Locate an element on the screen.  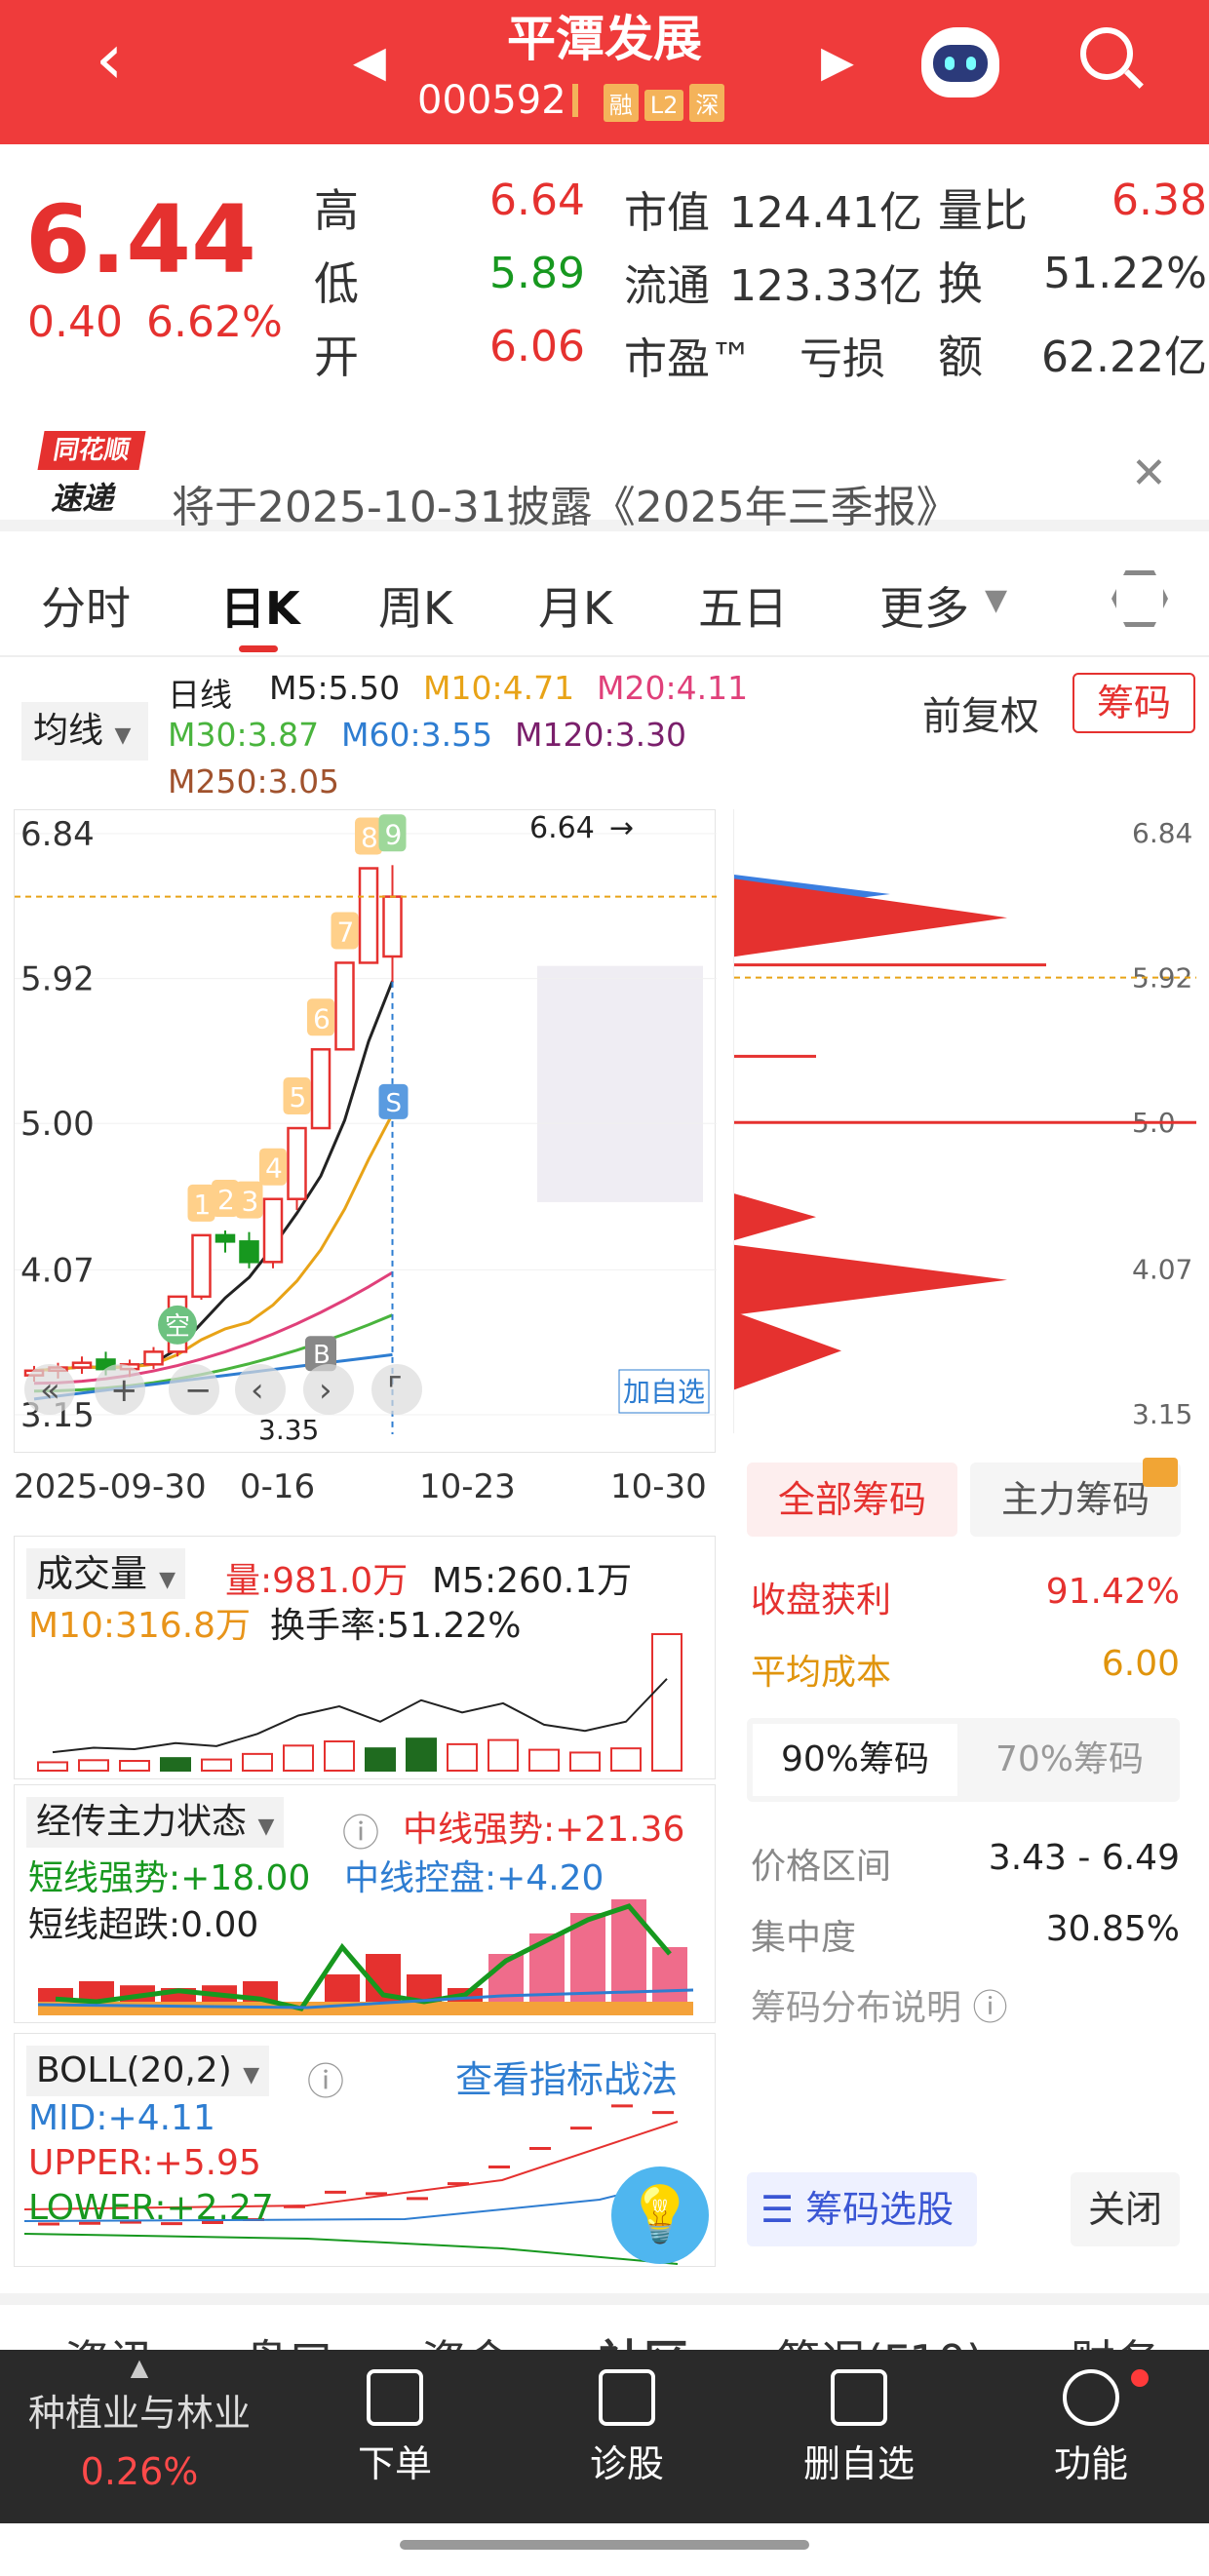
boll-help-icon: ⓘ is located at coordinates (326, 2081).